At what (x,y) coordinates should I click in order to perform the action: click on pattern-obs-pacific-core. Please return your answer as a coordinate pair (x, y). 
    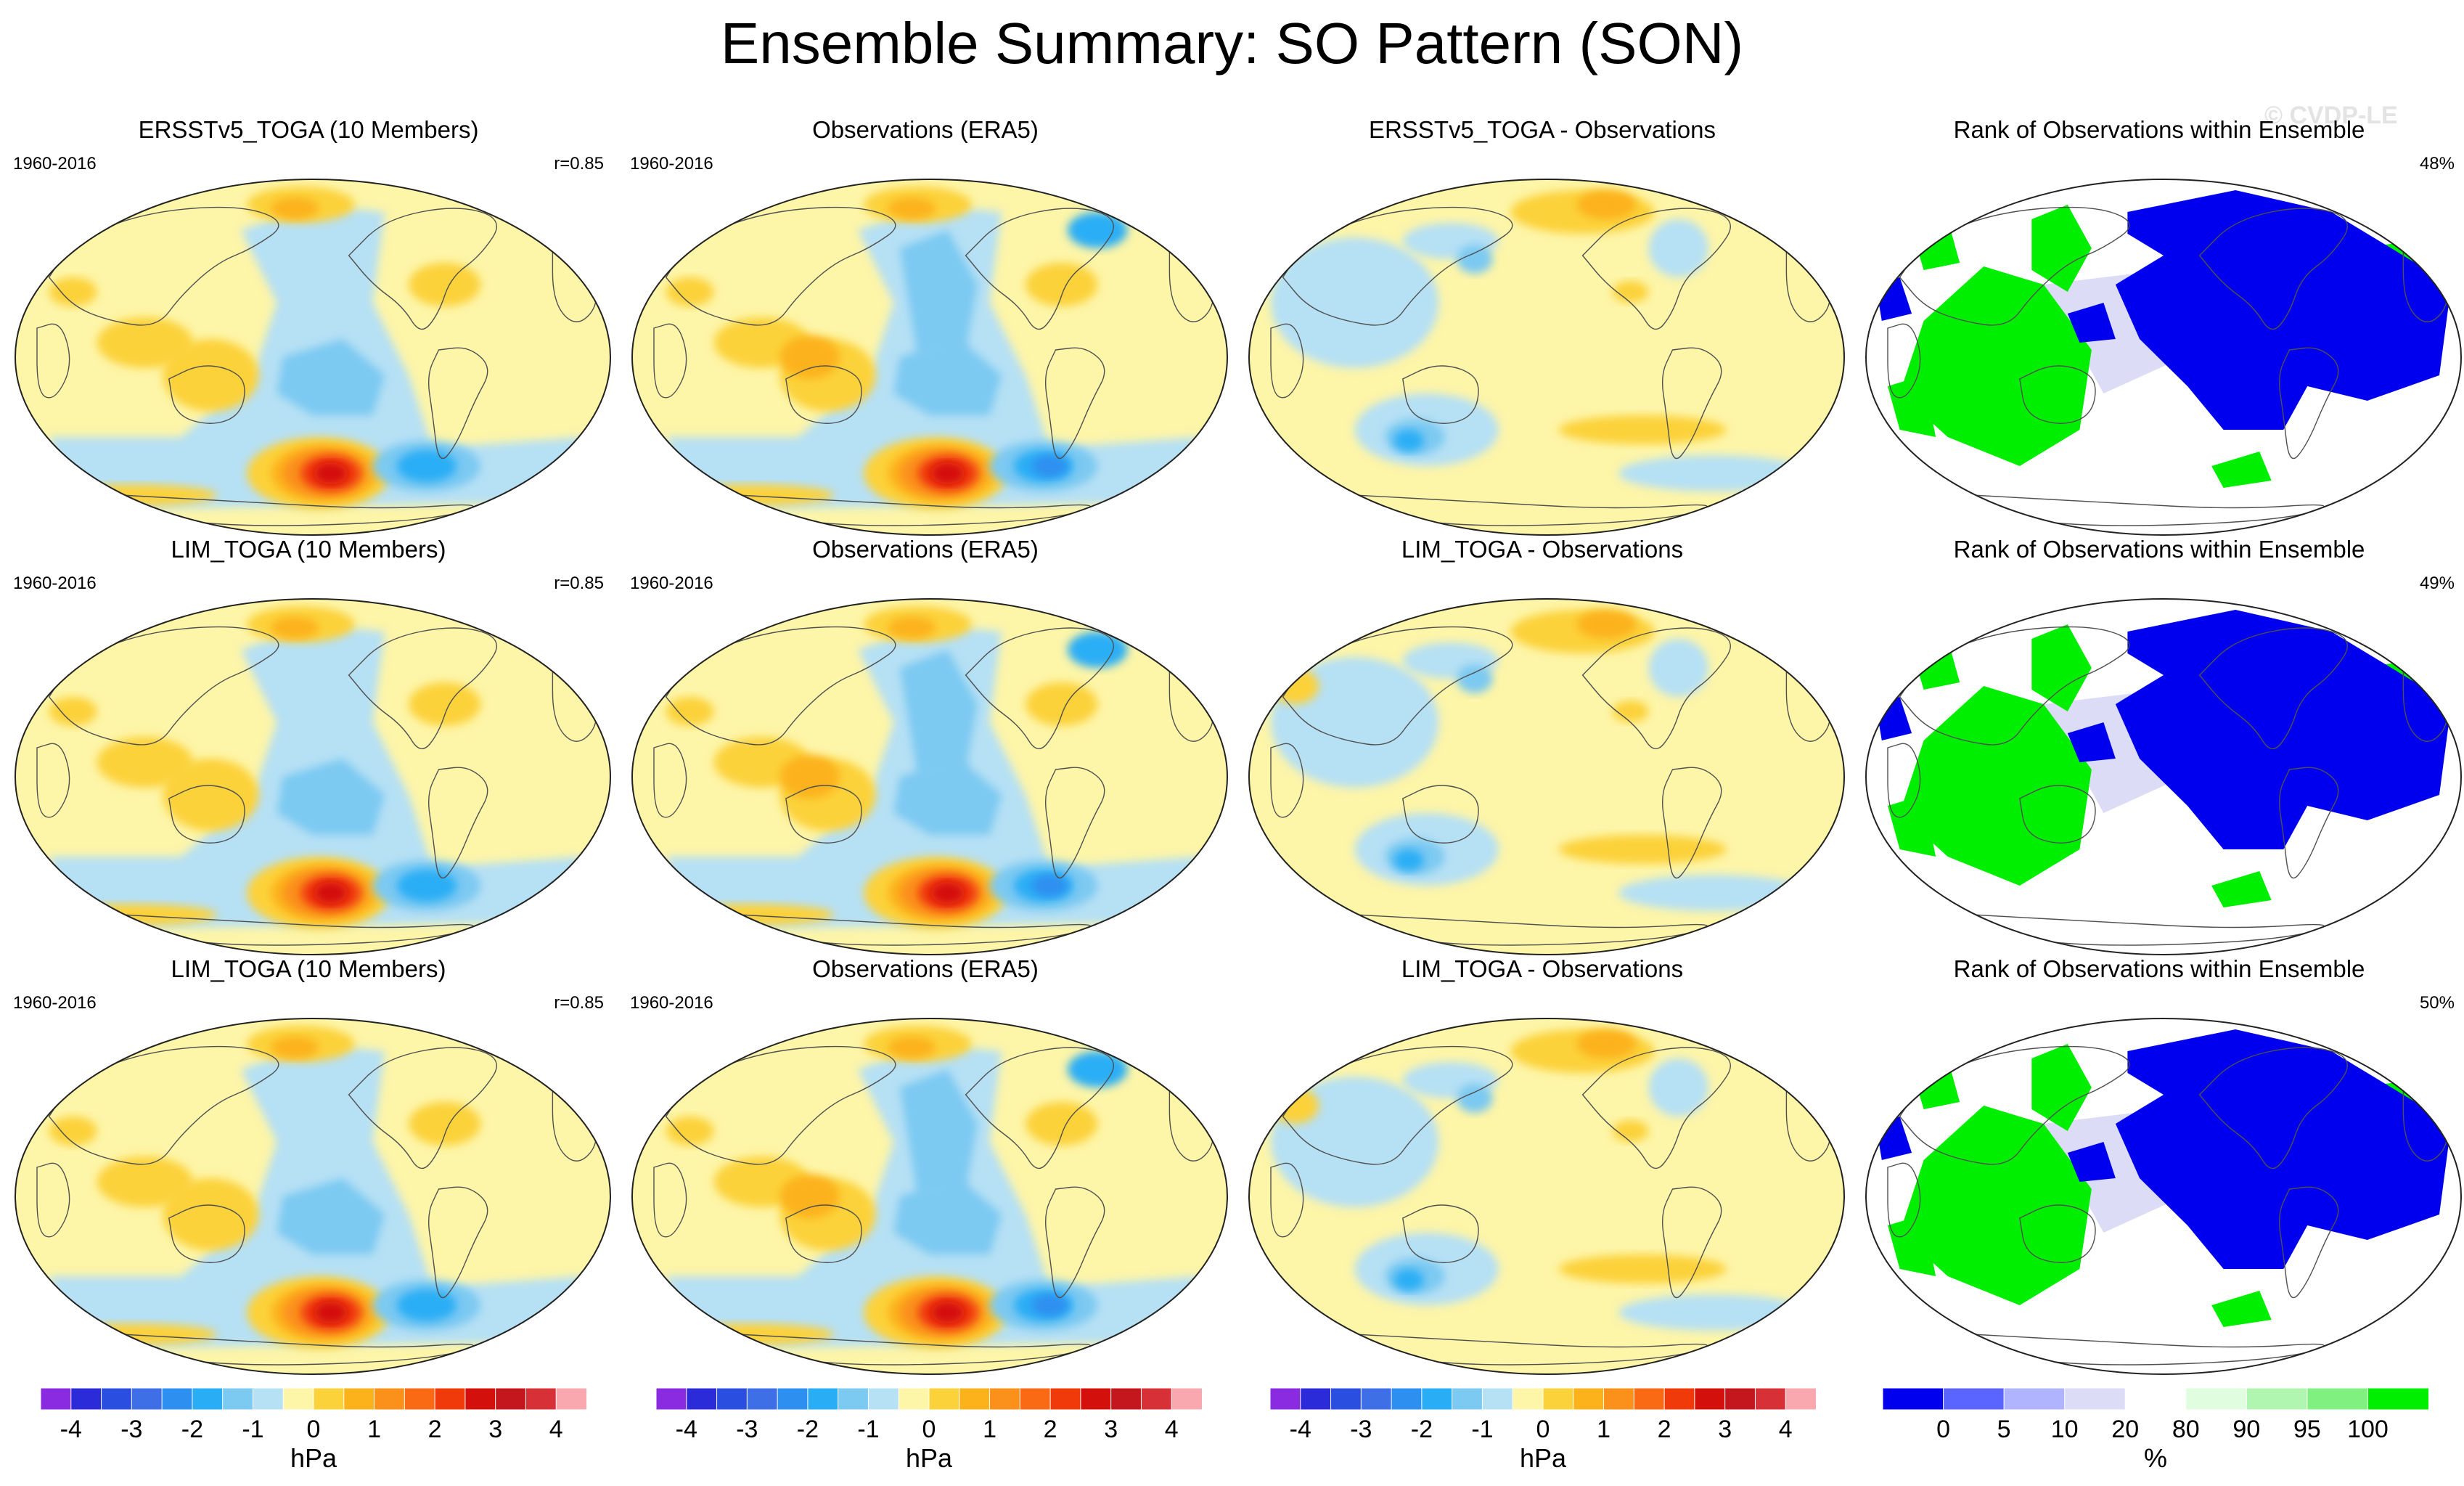
    Looking at the image, I should click on (938, 1133).